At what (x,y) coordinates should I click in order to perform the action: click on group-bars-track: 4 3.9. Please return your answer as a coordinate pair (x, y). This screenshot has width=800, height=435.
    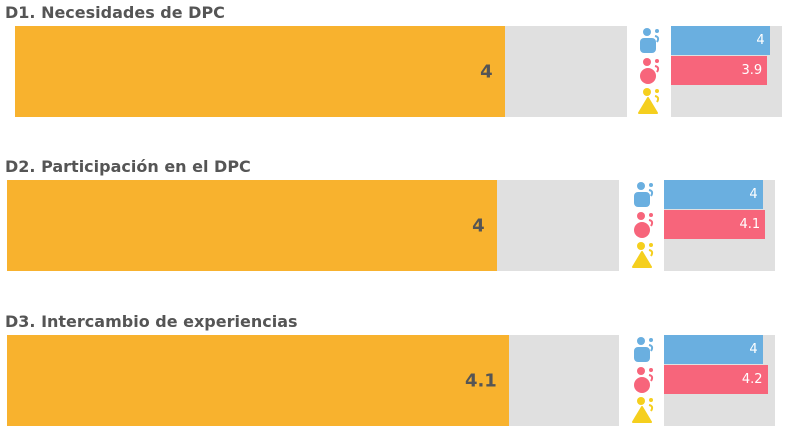
    Looking at the image, I should click on (726, 71).